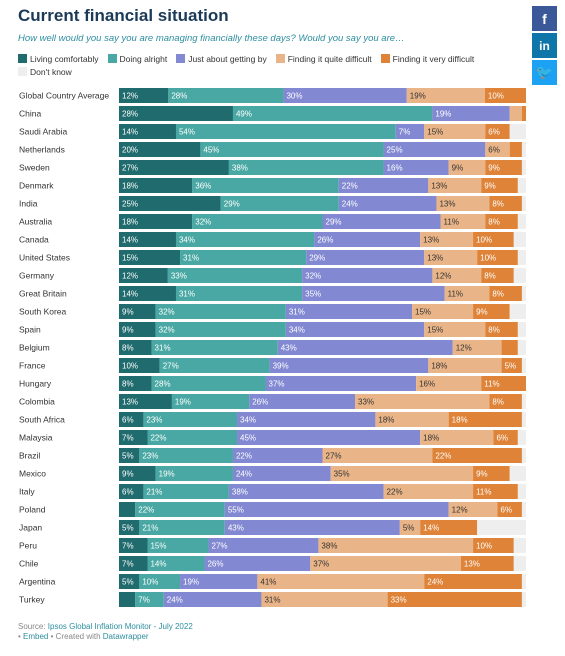 The image size is (565, 656). I want to click on row-label: Spain, so click(30, 330).